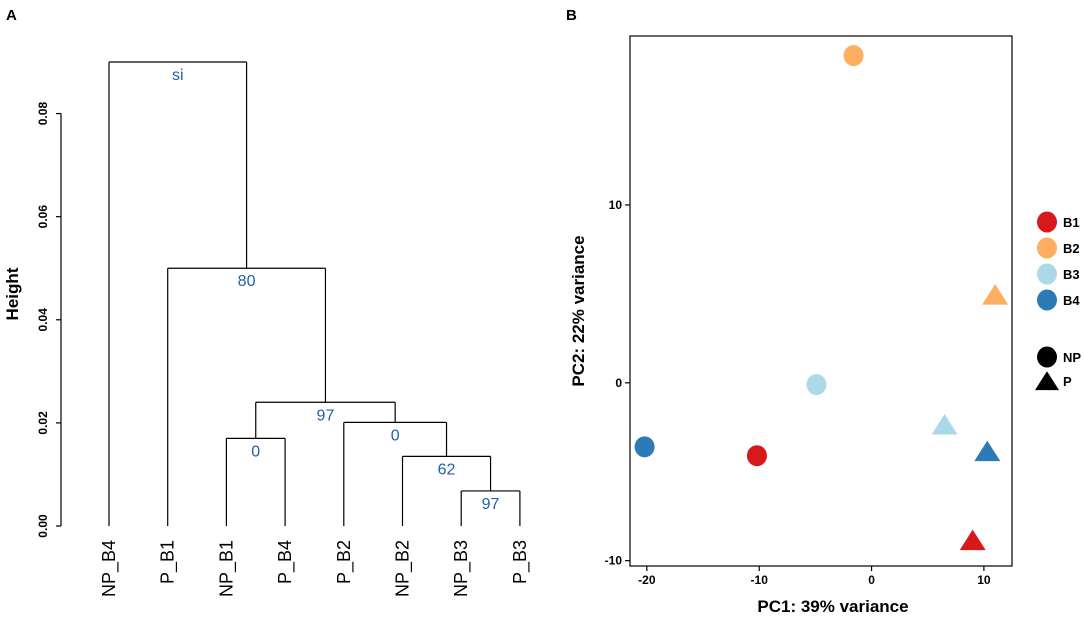 The width and height of the screenshot is (1084, 619). I want to click on y-tick-label: -10, so click(614, 561).